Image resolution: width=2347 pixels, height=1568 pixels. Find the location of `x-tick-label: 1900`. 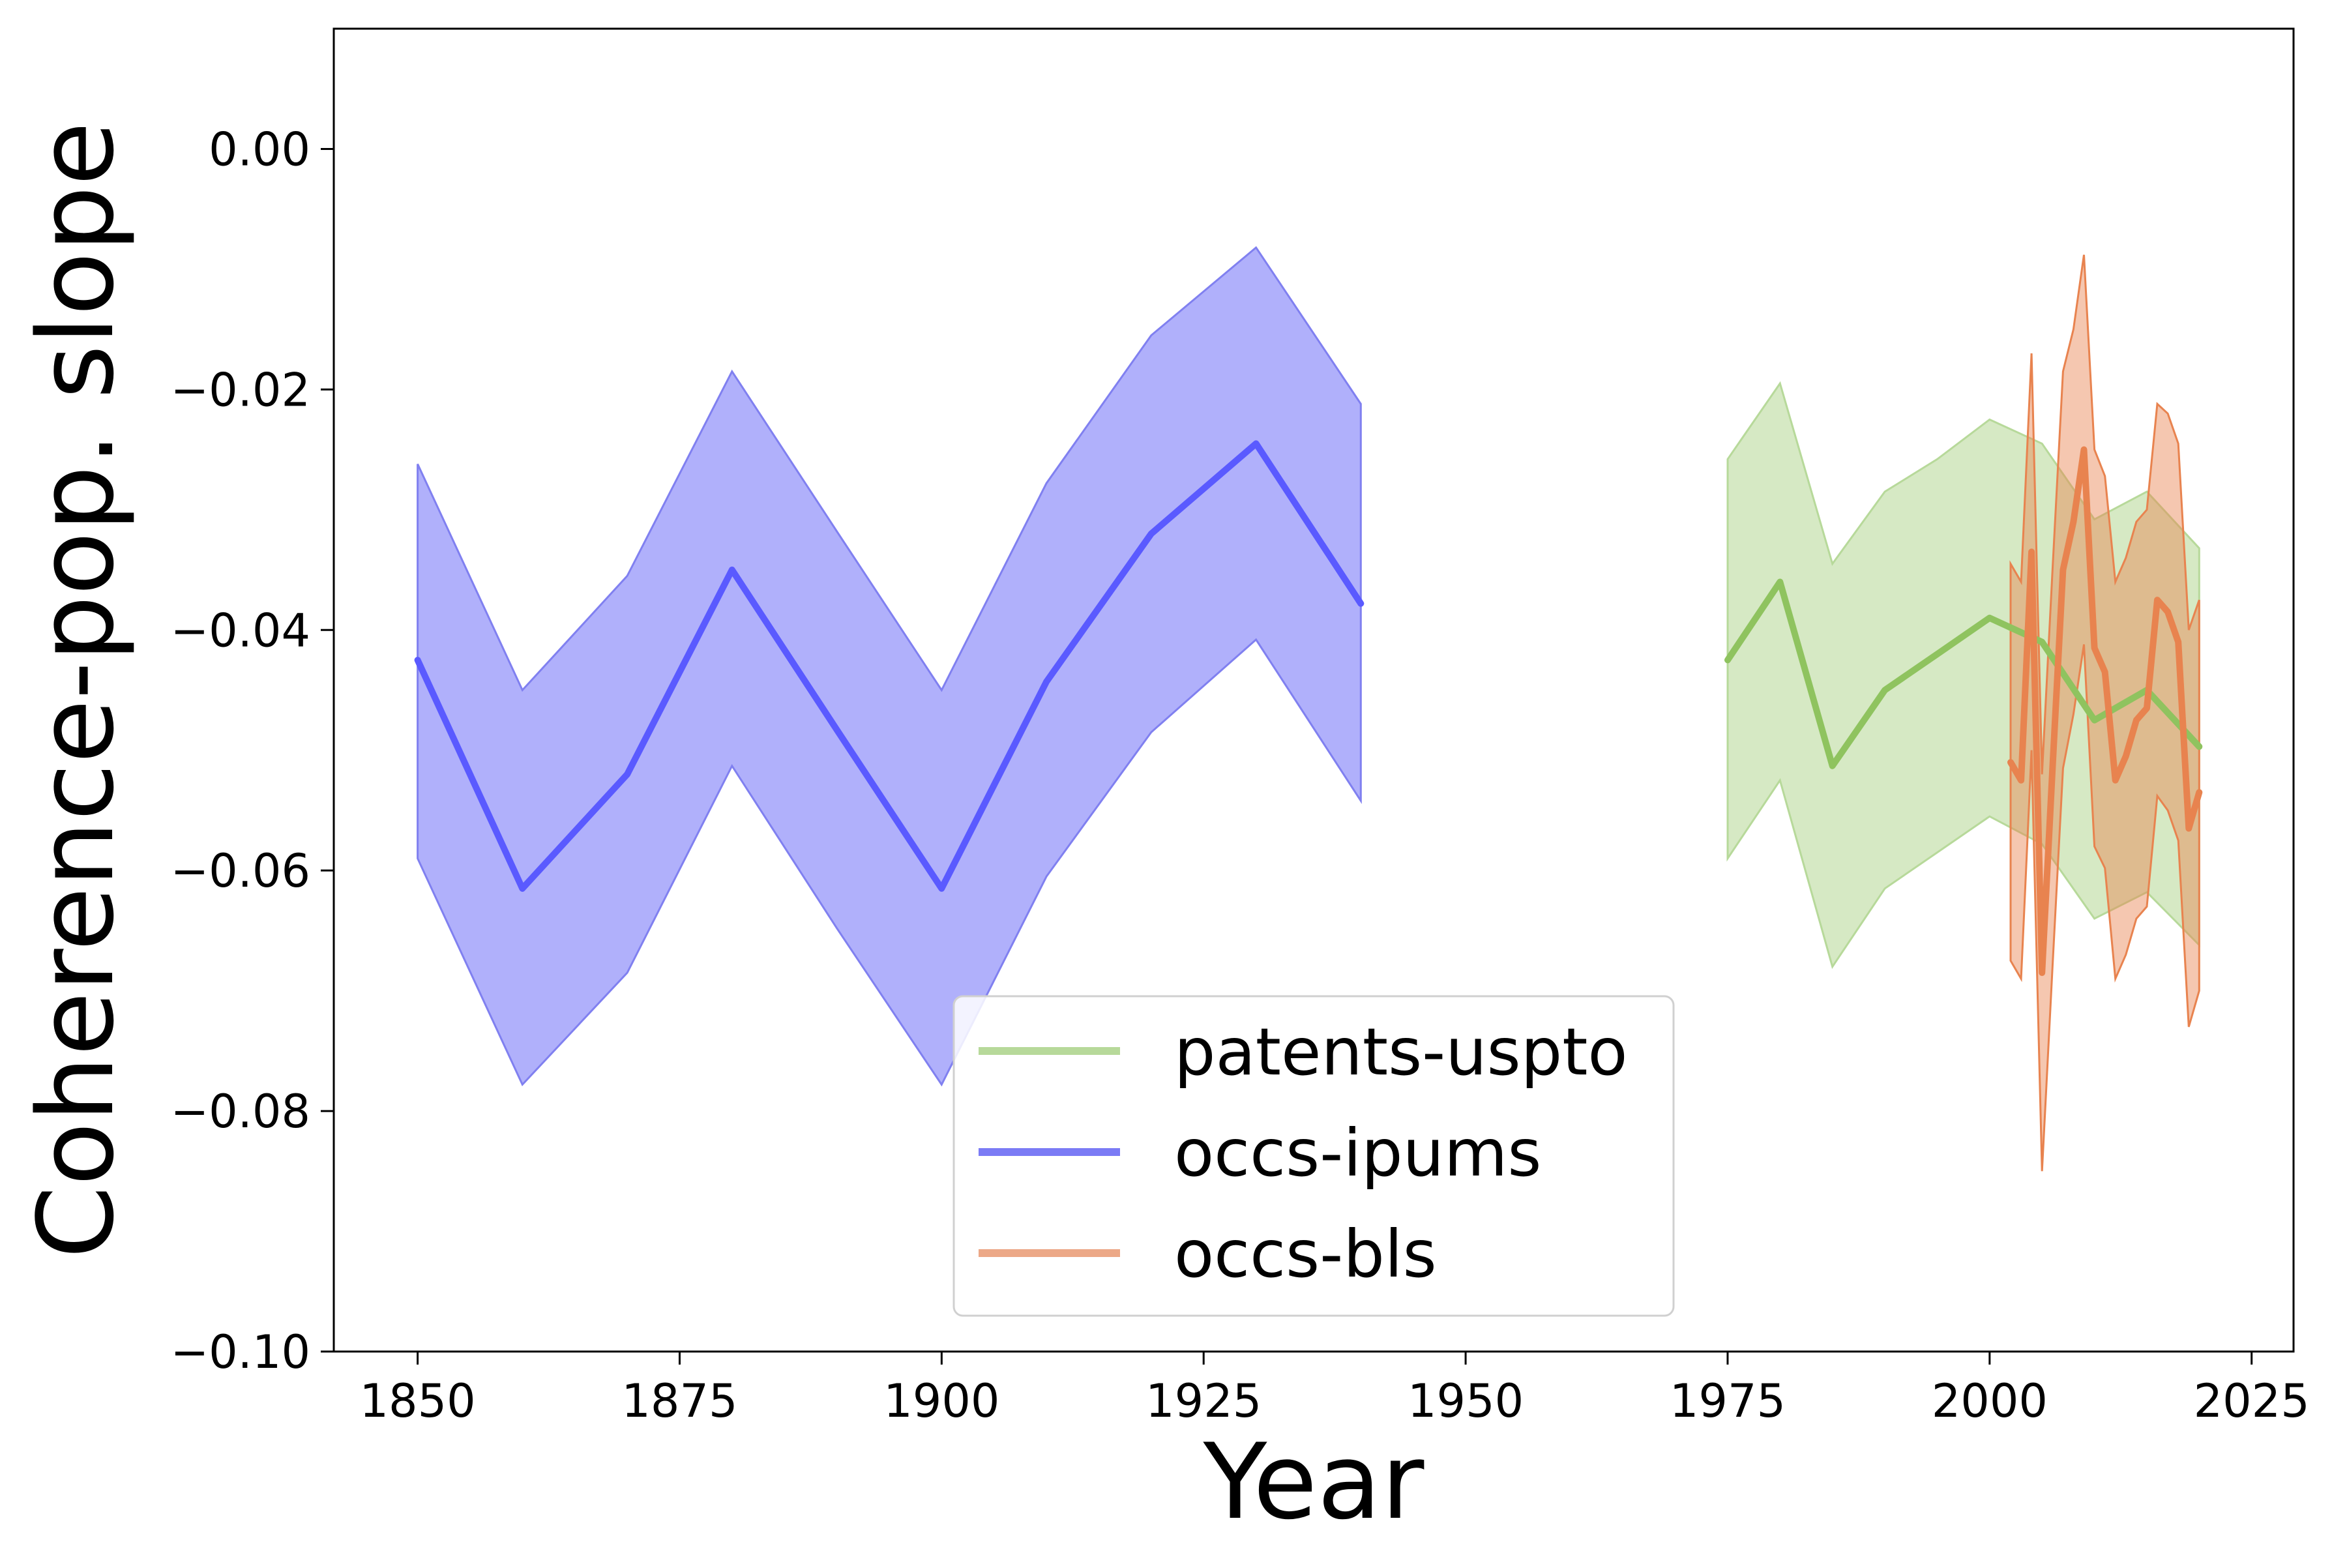

x-tick-label: 1900 is located at coordinates (941, 1401).